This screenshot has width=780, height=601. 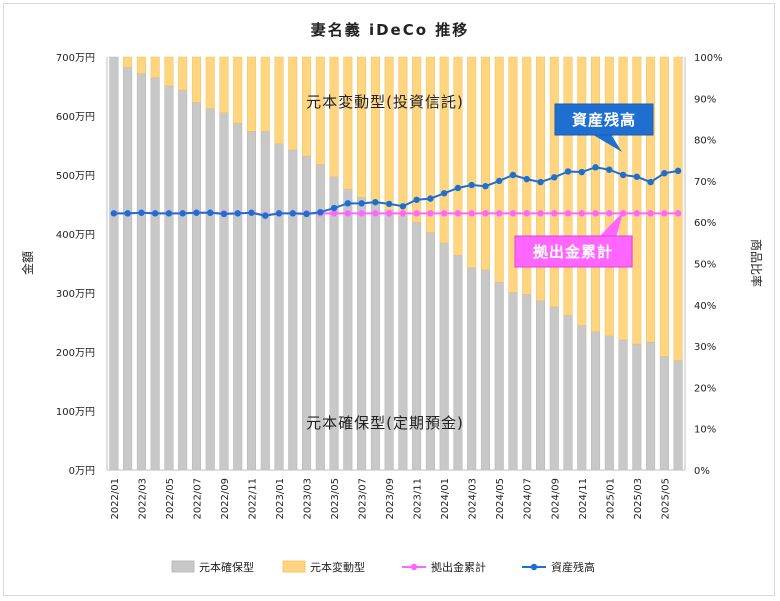 What do you see at coordinates (664, 213) in the screenshot?
I see `point-contrib-2025/05` at bounding box center [664, 213].